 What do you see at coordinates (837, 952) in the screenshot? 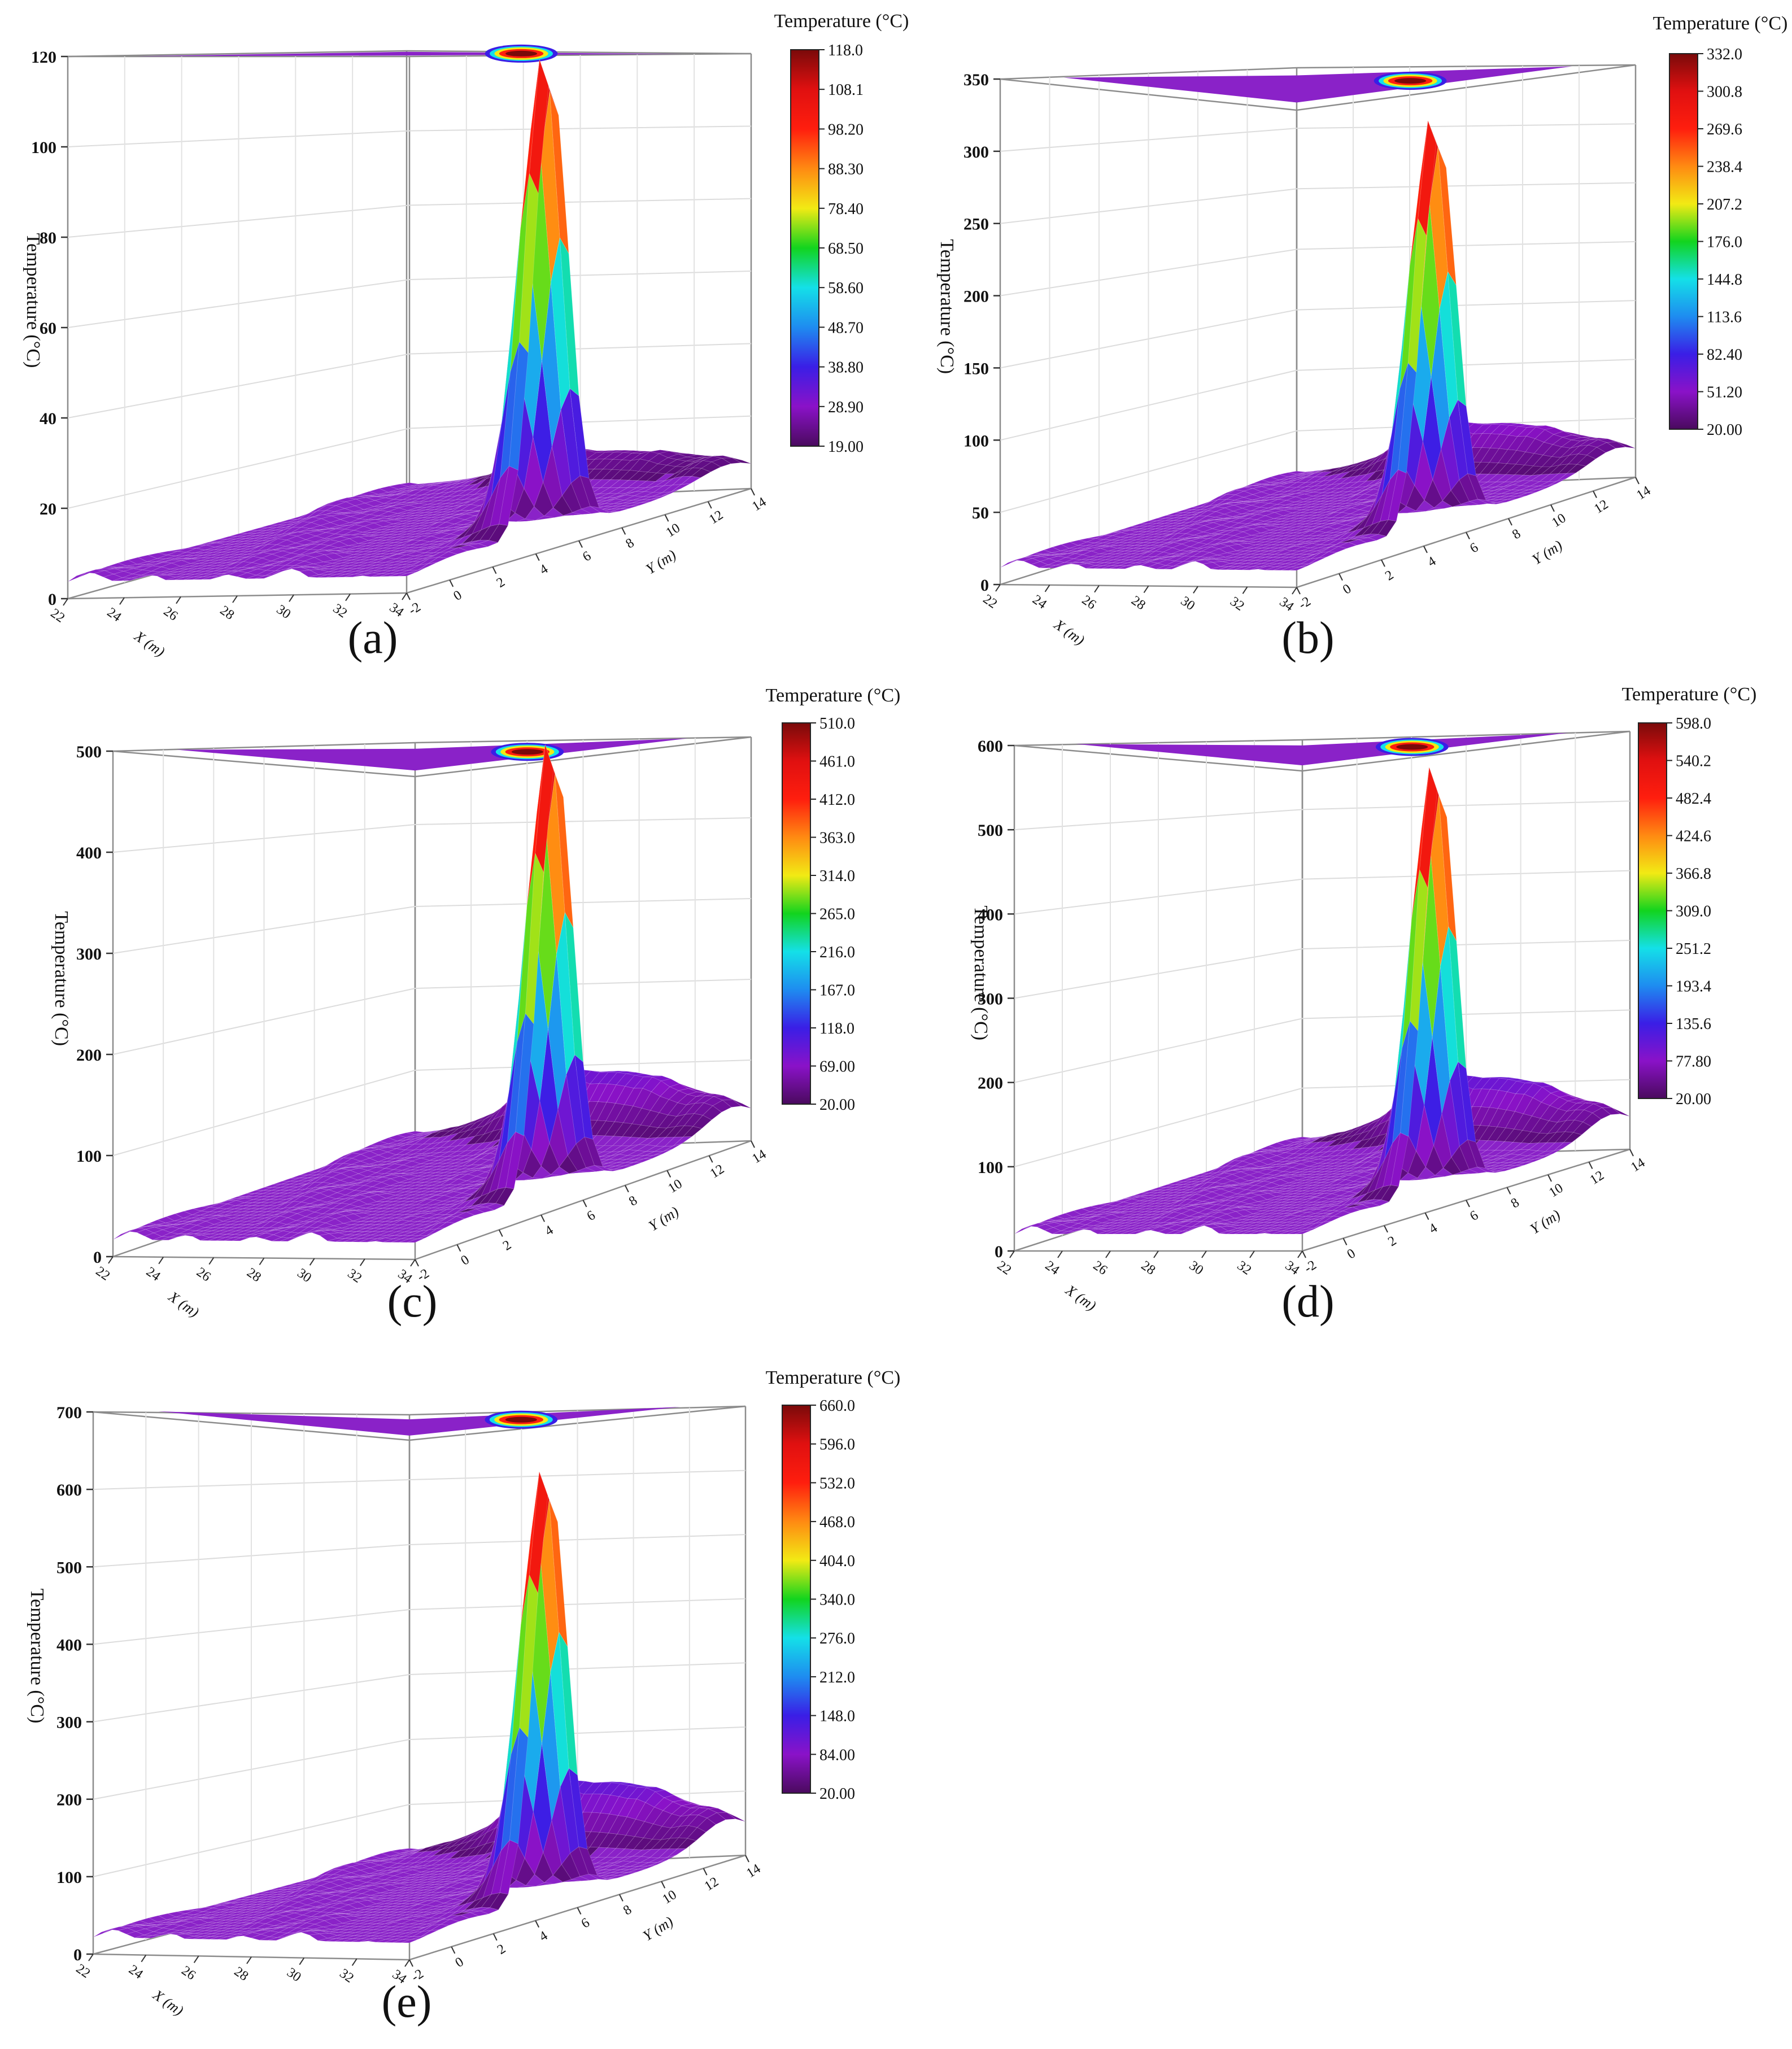
I see `colorbar-tick-label: 216.0` at bounding box center [837, 952].